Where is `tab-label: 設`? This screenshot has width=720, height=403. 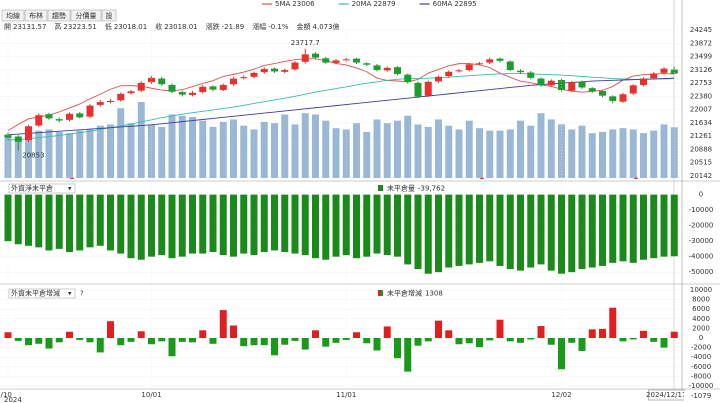
tab-label: 設 is located at coordinates (109, 15).